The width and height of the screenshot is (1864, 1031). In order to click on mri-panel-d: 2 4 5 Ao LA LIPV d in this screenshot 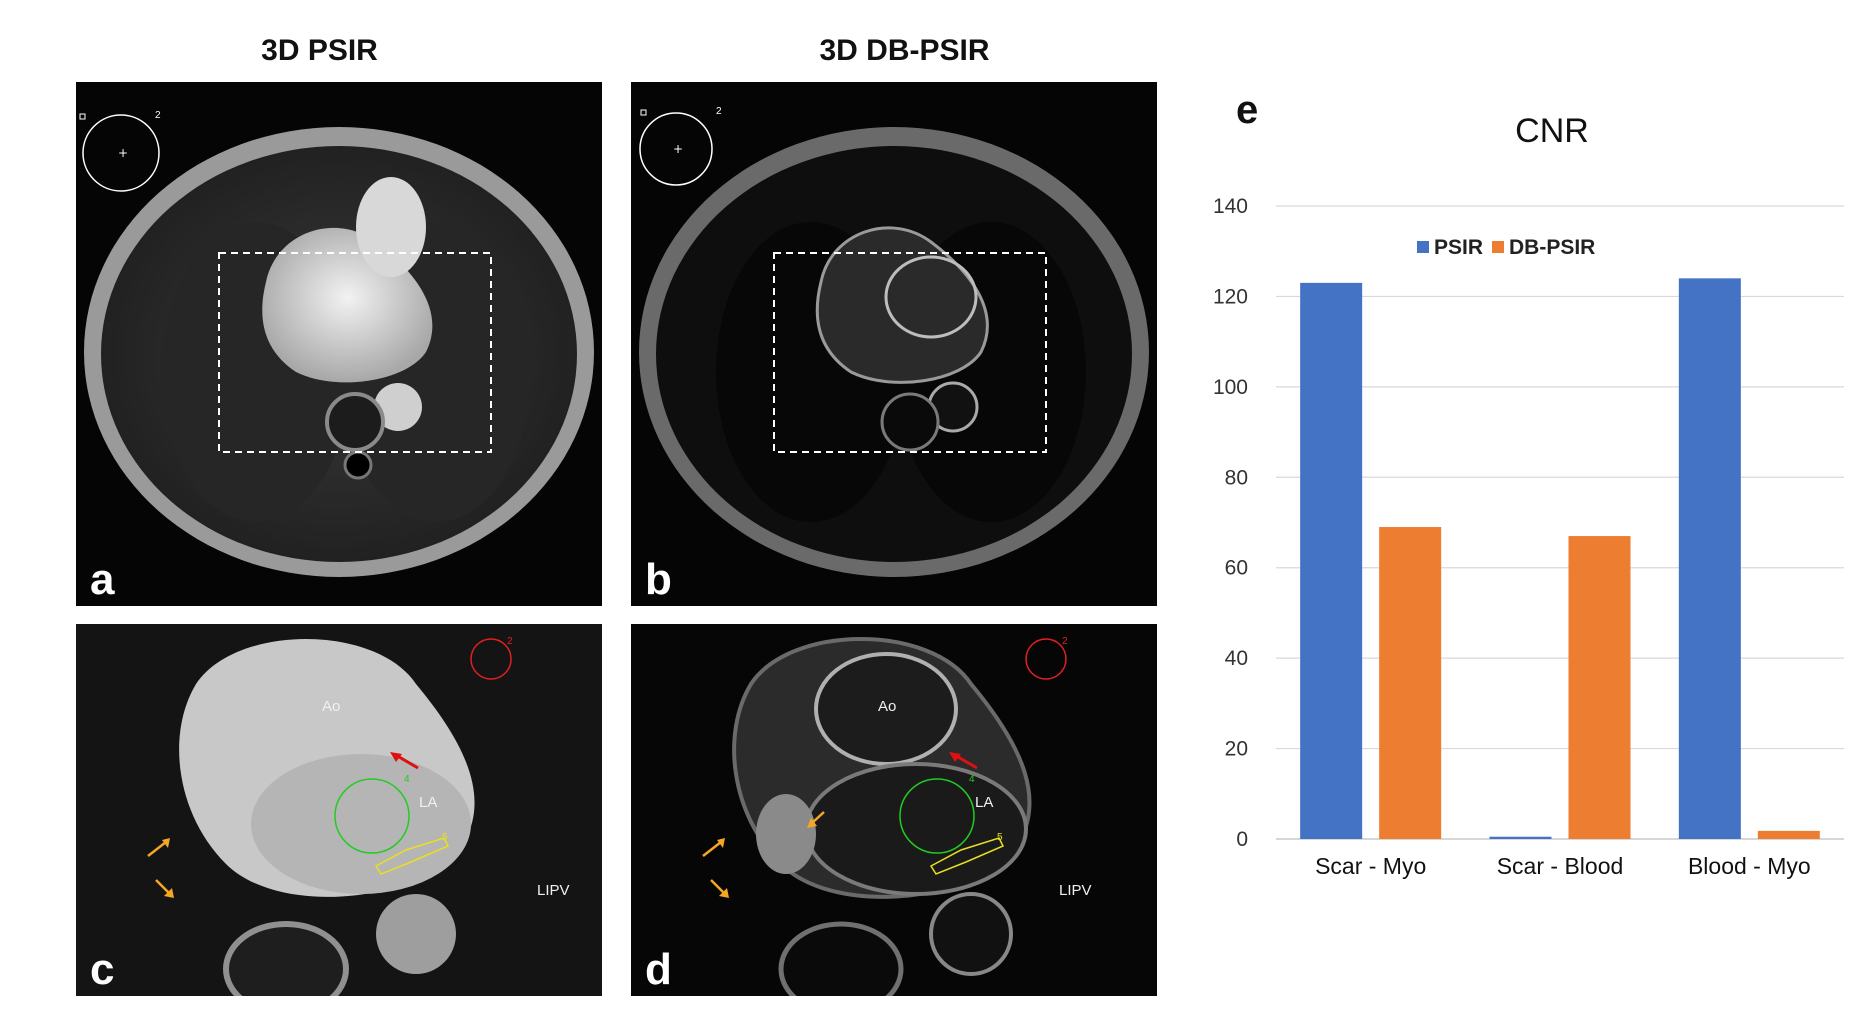, I will do `click(894, 810)`.